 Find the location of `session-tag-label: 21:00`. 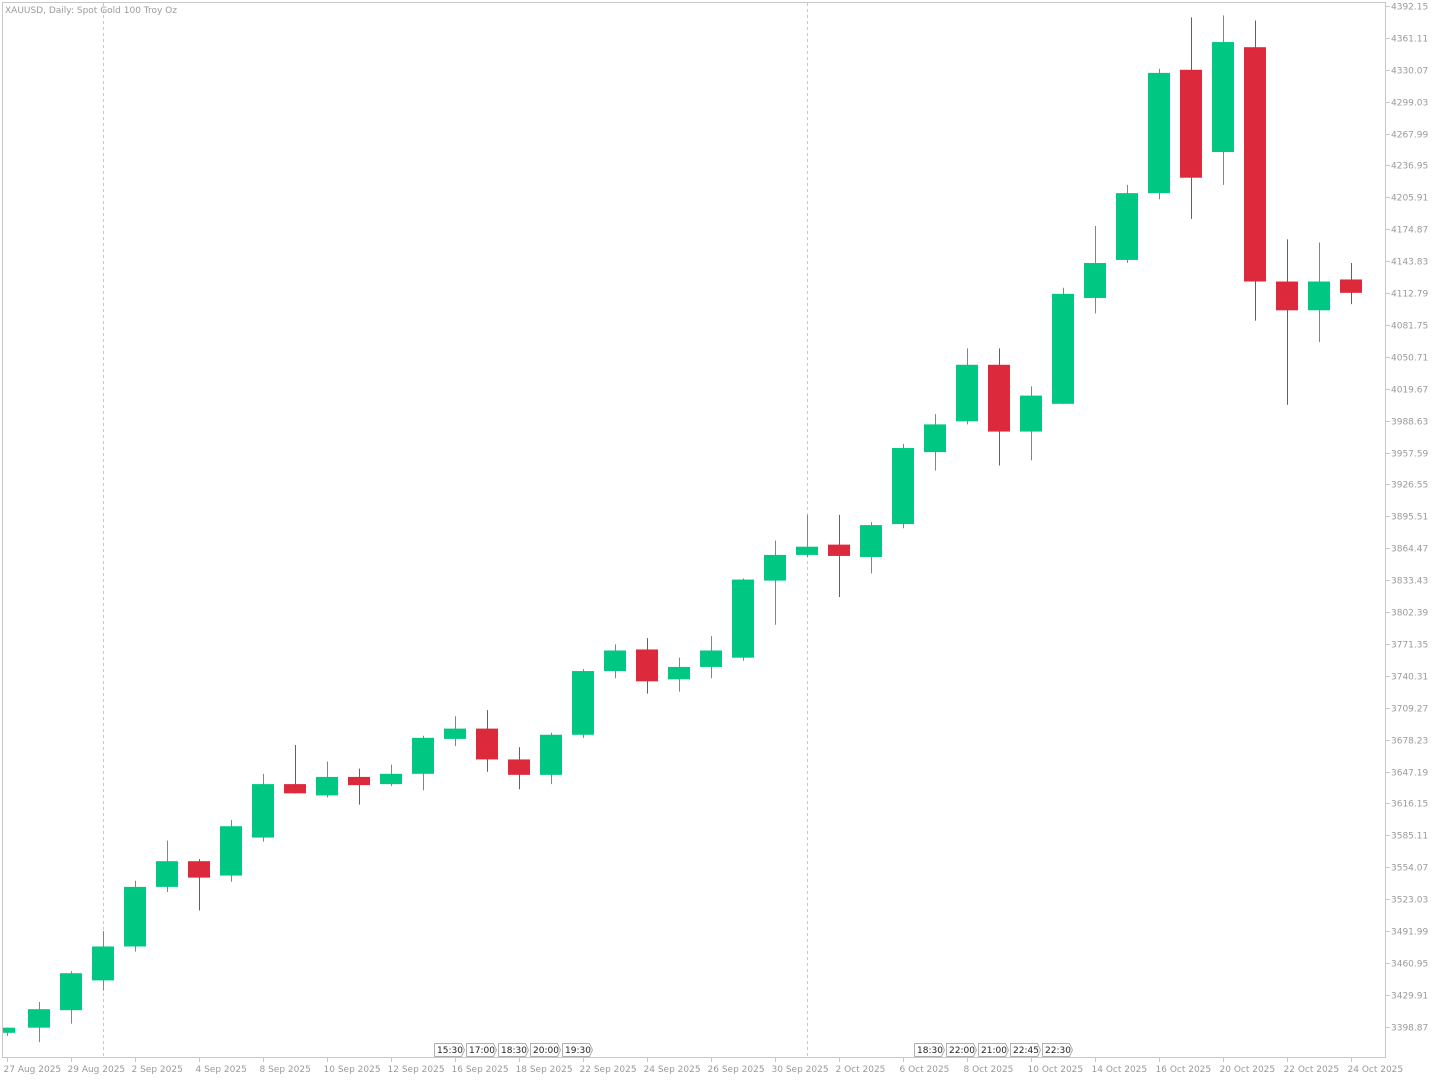

session-tag-label: 21:00 is located at coordinates (994, 1051).